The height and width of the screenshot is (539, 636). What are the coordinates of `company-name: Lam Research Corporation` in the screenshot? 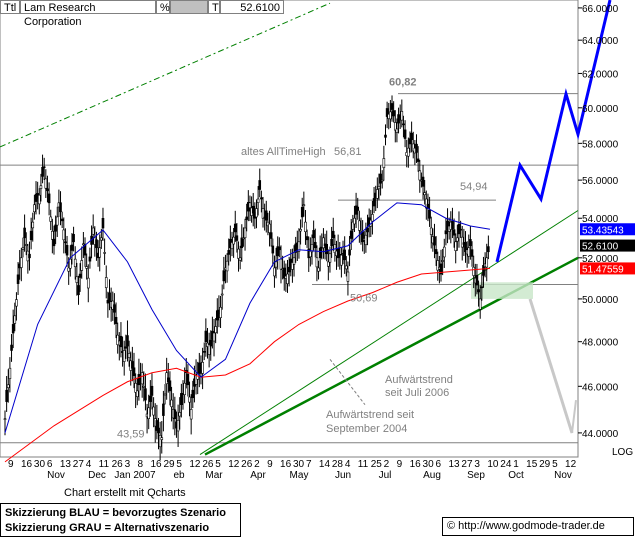 It's located at (88, 14).